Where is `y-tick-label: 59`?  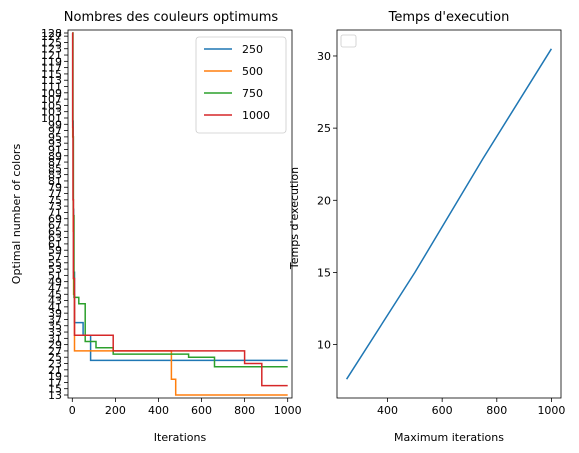
y-tick-label: 59 is located at coordinates (55, 250).